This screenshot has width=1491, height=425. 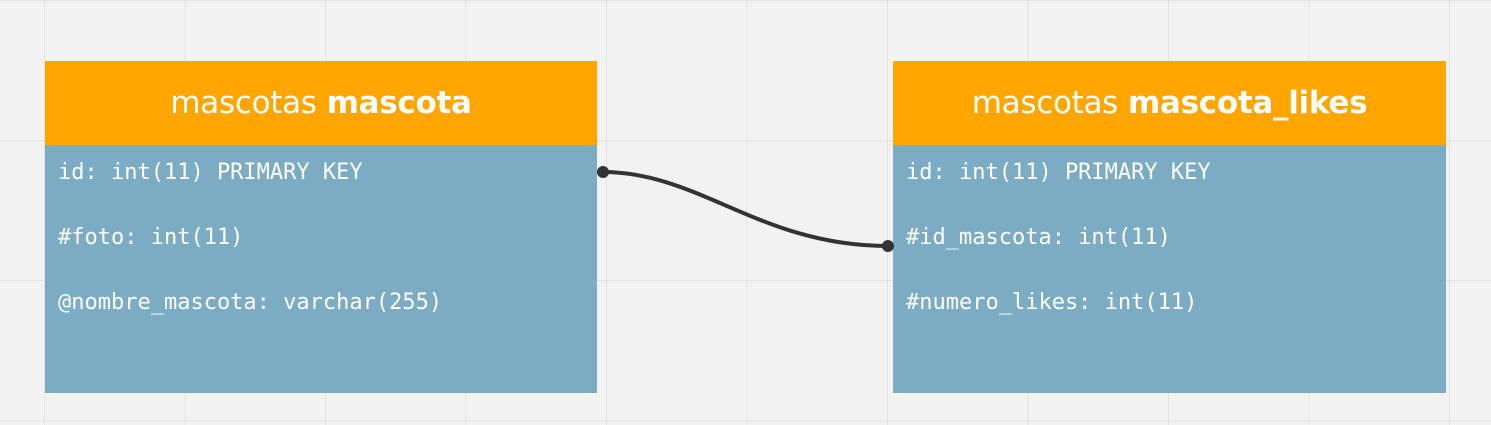 I want to click on table-header: mascotas mascota, so click(x=321, y=103).